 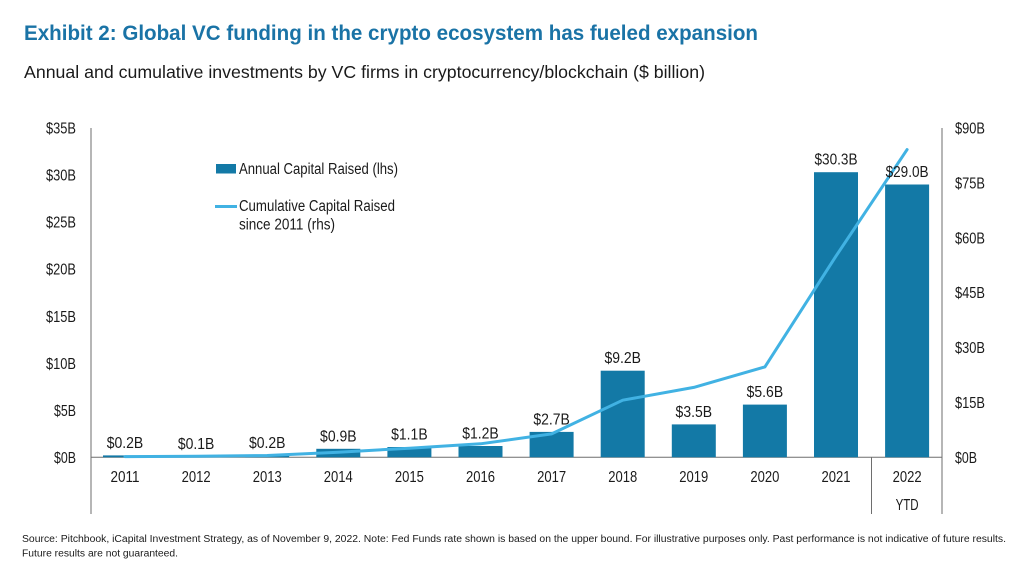 I want to click on svg-text: $10B, so click(x=61, y=364).